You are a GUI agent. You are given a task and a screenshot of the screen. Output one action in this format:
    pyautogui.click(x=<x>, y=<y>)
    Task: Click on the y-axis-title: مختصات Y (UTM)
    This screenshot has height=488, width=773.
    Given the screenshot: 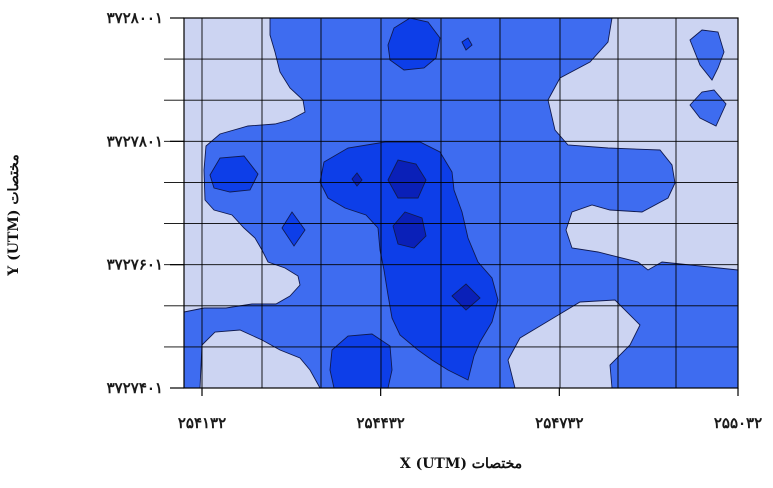 What is the action you would take?
    pyautogui.click(x=14, y=215)
    